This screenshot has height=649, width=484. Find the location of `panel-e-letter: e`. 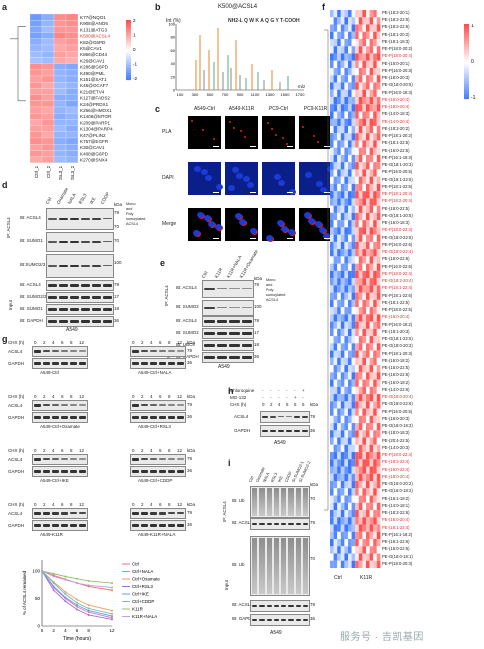

panel-e-letter: e is located at coordinates (163, 263).